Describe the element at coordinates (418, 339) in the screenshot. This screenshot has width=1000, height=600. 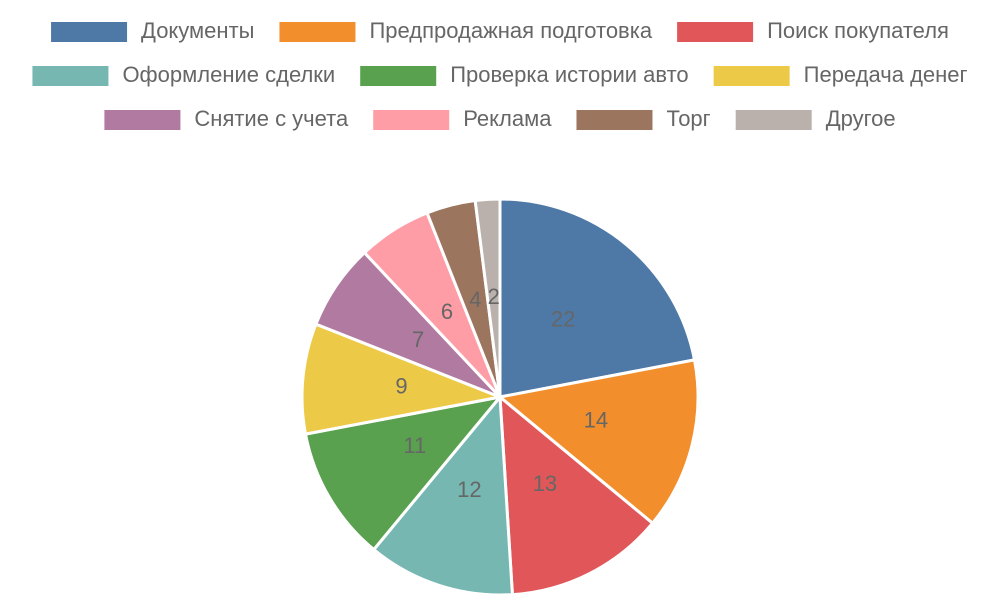
I see `data-label: 7` at that location.